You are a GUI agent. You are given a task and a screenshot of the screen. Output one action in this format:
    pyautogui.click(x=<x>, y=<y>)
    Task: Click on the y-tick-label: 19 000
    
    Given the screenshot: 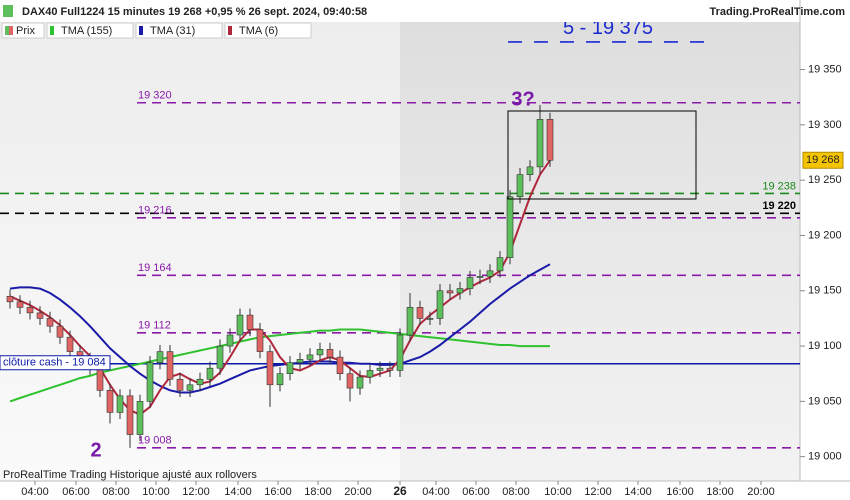 What is the action you would take?
    pyautogui.click(x=825, y=457)
    